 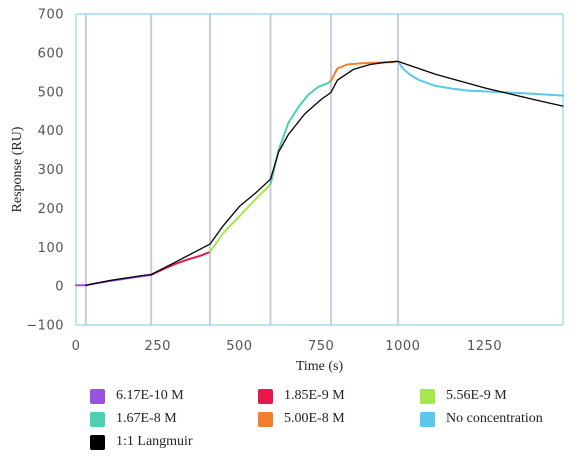 I want to click on legend-item: 5.56E-9 M, so click(x=490, y=396).